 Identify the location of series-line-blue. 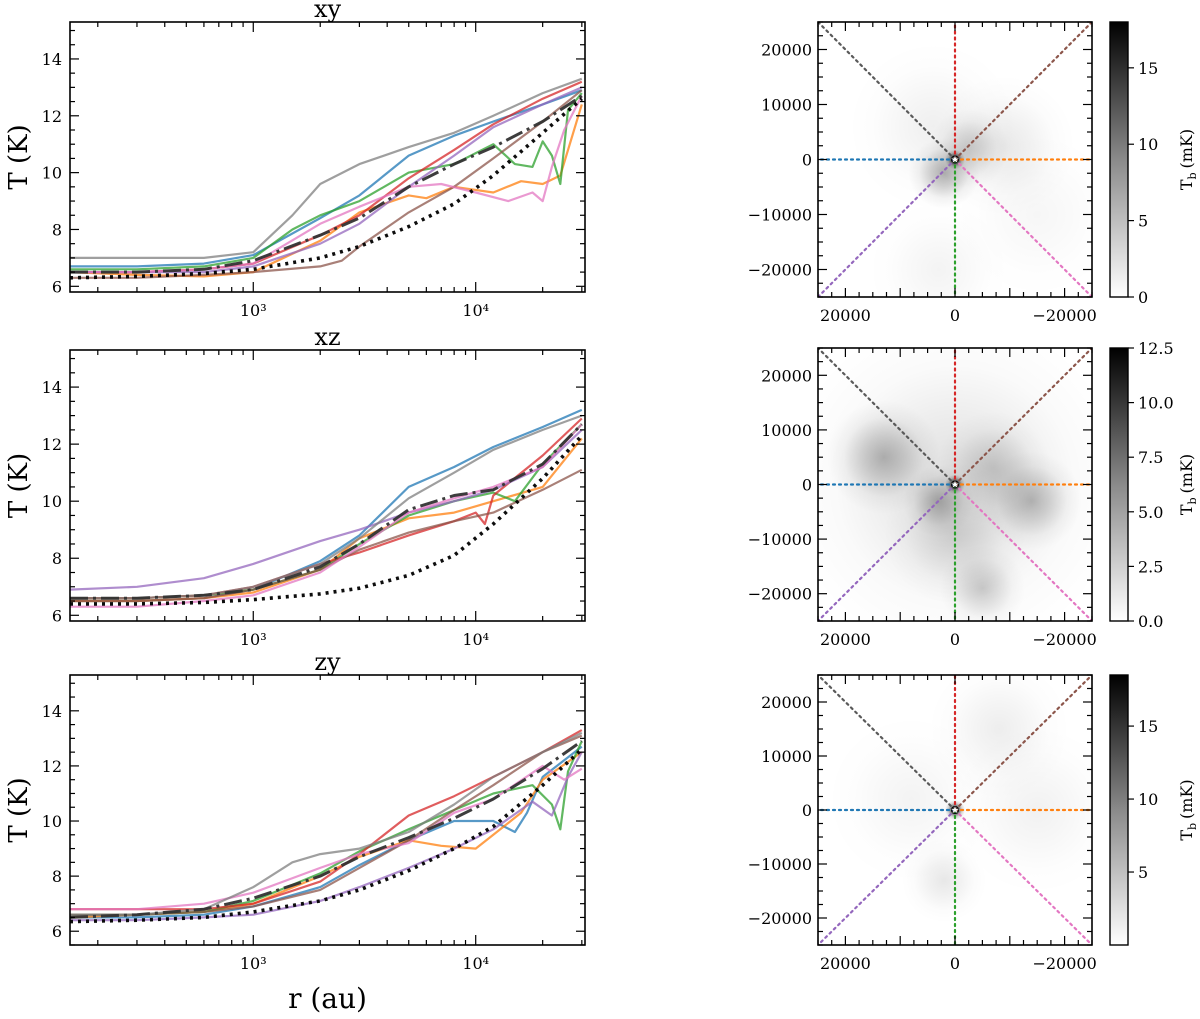
(326, 505).